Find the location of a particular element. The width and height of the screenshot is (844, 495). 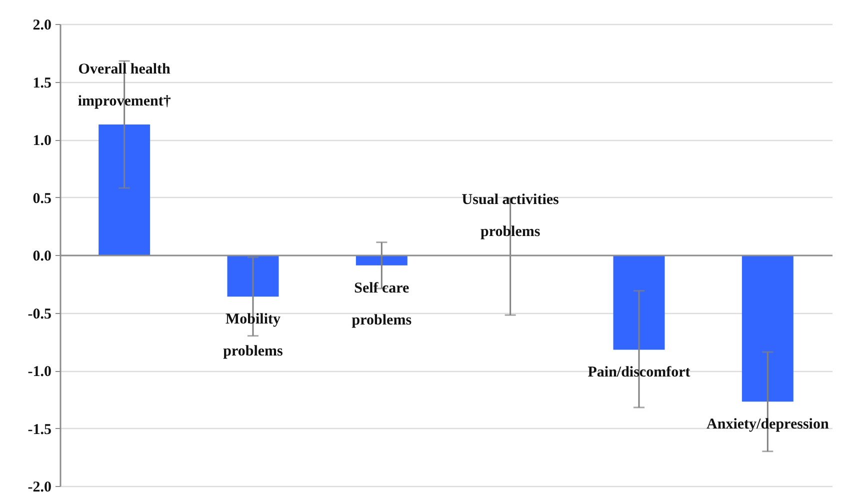

y-tick-label: -1.5 is located at coordinates (40, 430).